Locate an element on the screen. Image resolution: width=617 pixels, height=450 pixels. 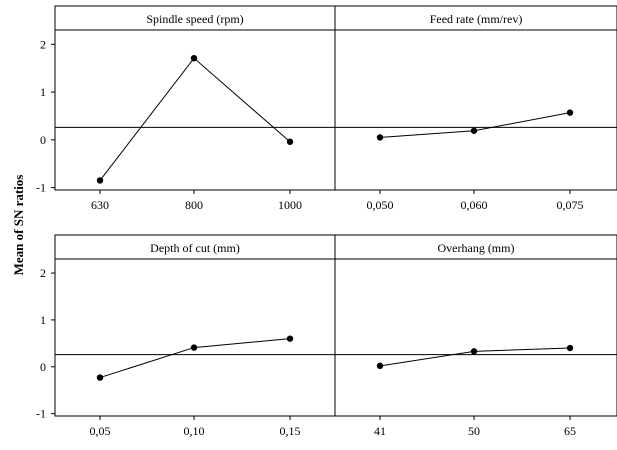
panel-title: Spindle speed (rpm) is located at coordinates (194, 19).